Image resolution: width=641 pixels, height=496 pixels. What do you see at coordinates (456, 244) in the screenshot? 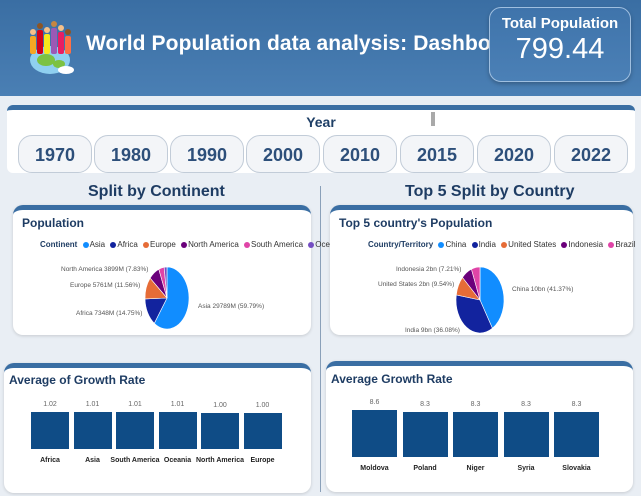
I see `legend-item-label: China` at bounding box center [456, 244].